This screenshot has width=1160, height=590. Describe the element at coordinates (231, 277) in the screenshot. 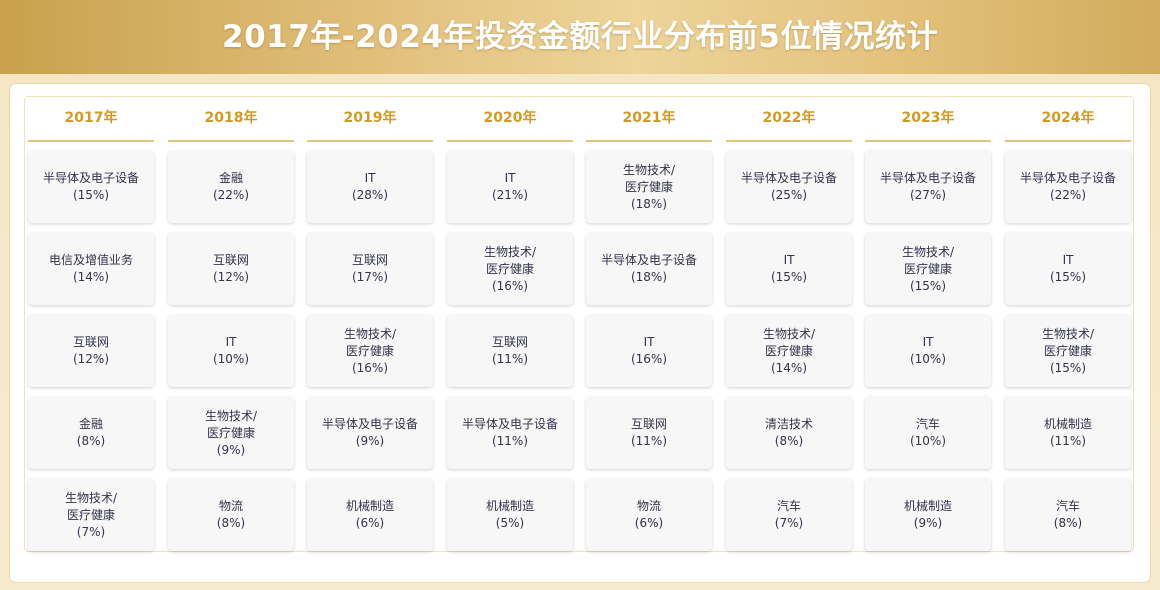

I see `industry-share: (12%)` at that location.